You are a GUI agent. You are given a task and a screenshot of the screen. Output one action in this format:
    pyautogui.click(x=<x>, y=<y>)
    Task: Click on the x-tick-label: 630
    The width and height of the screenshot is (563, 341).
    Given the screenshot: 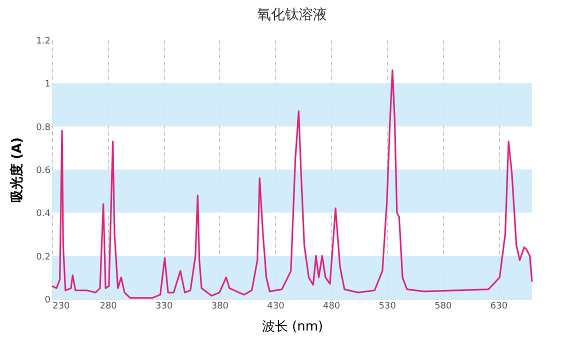 What is the action you would take?
    pyautogui.click(x=499, y=307)
    